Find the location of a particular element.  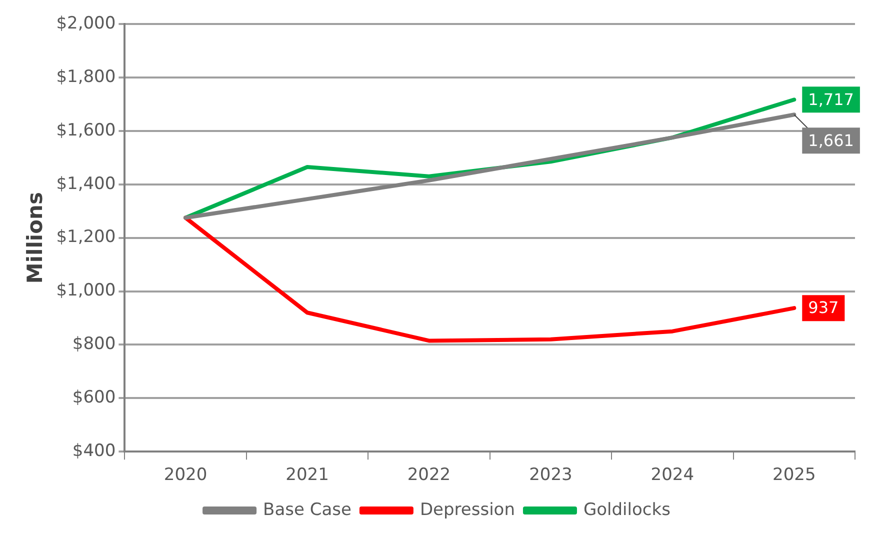

x-tick-label: 2022 is located at coordinates (429, 475).